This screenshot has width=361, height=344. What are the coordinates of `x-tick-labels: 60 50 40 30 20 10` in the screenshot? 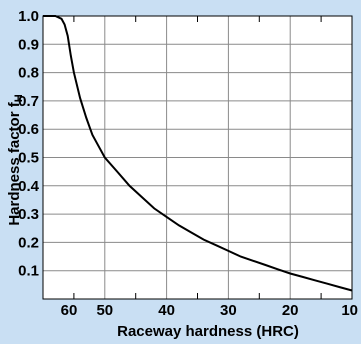 It's located at (209, 310).